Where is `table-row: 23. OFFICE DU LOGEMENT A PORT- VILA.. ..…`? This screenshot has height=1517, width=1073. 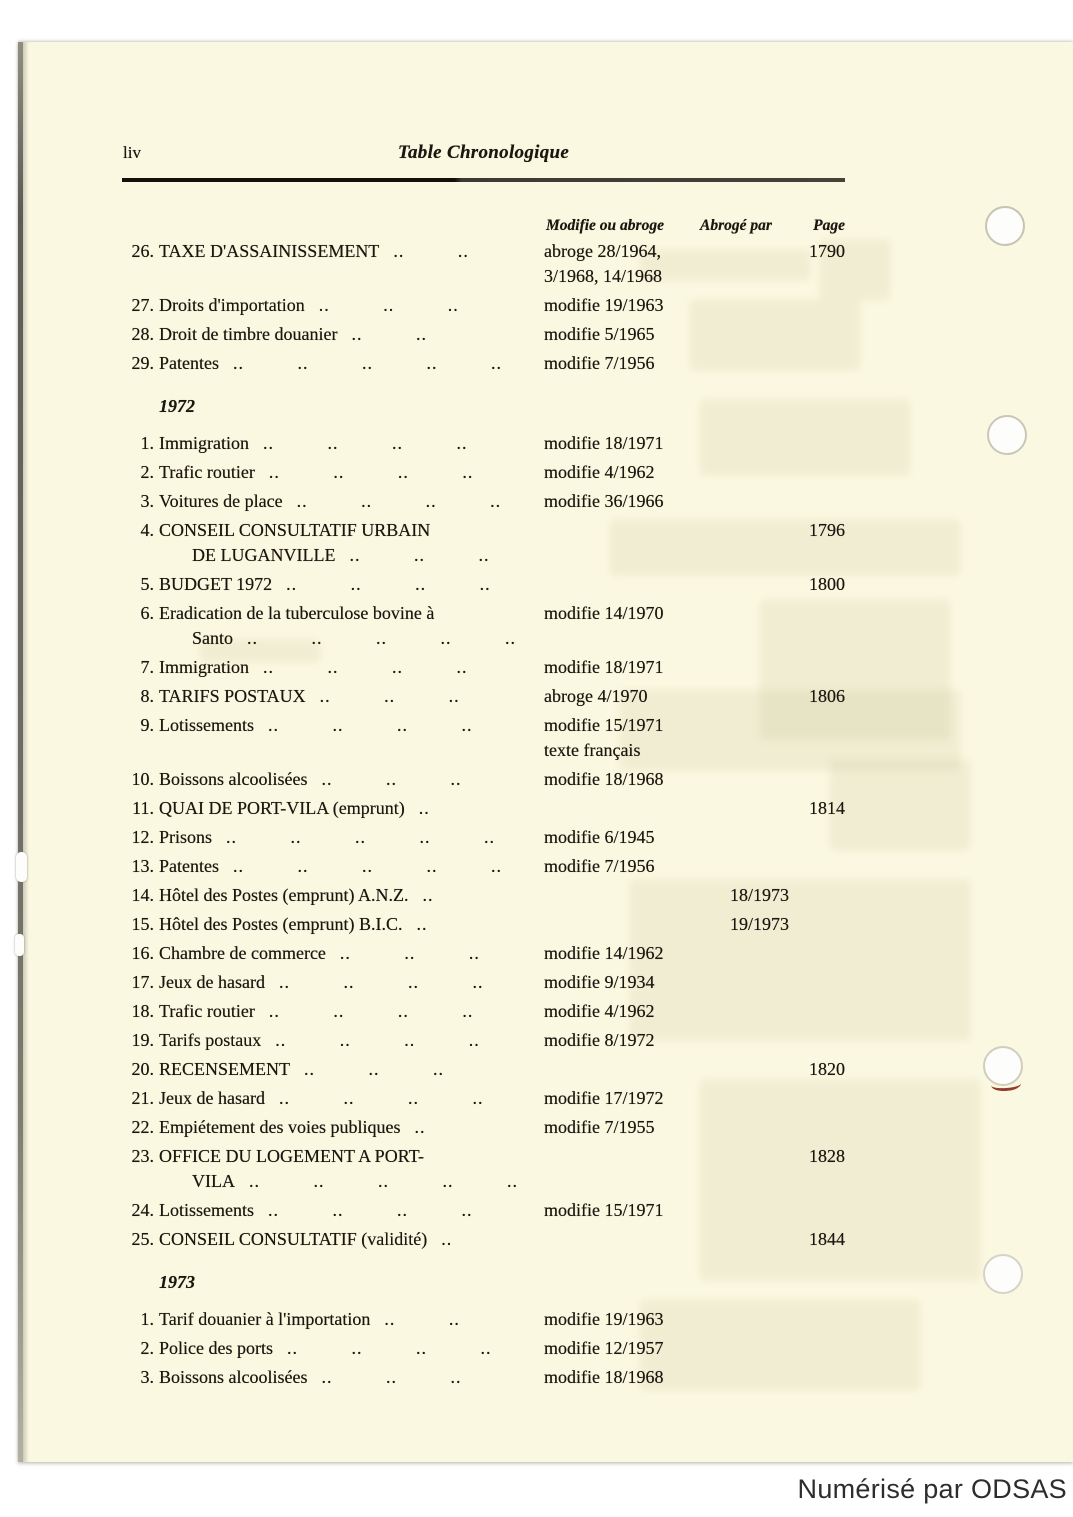 table-row: 23. OFFICE DU LOGEMENT A PORT- VILA.. ..… is located at coordinates (484, 1169).